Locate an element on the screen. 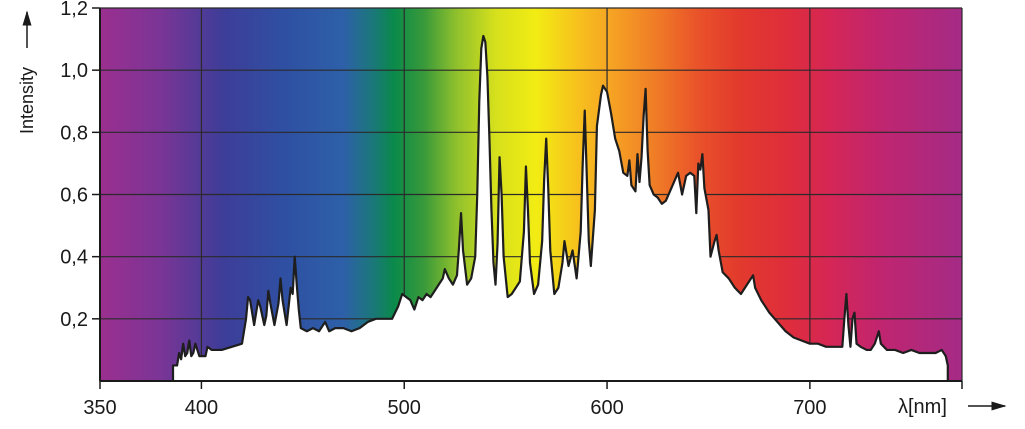  x-tick-label-600: 600 is located at coordinates (606, 408).